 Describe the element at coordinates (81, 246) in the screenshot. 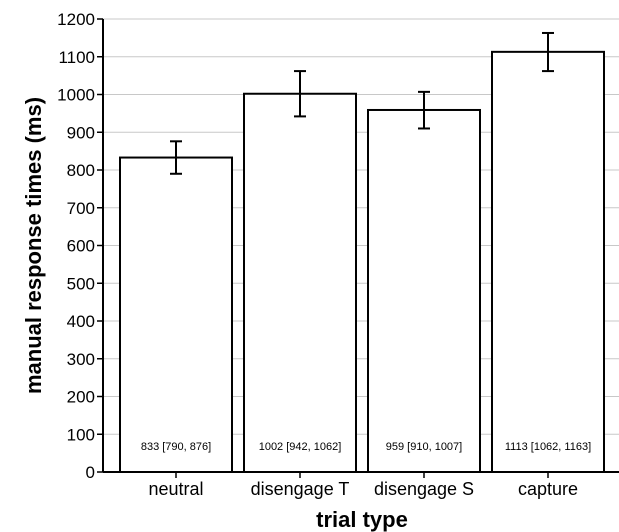

I see `y-tick-label: 600` at that location.